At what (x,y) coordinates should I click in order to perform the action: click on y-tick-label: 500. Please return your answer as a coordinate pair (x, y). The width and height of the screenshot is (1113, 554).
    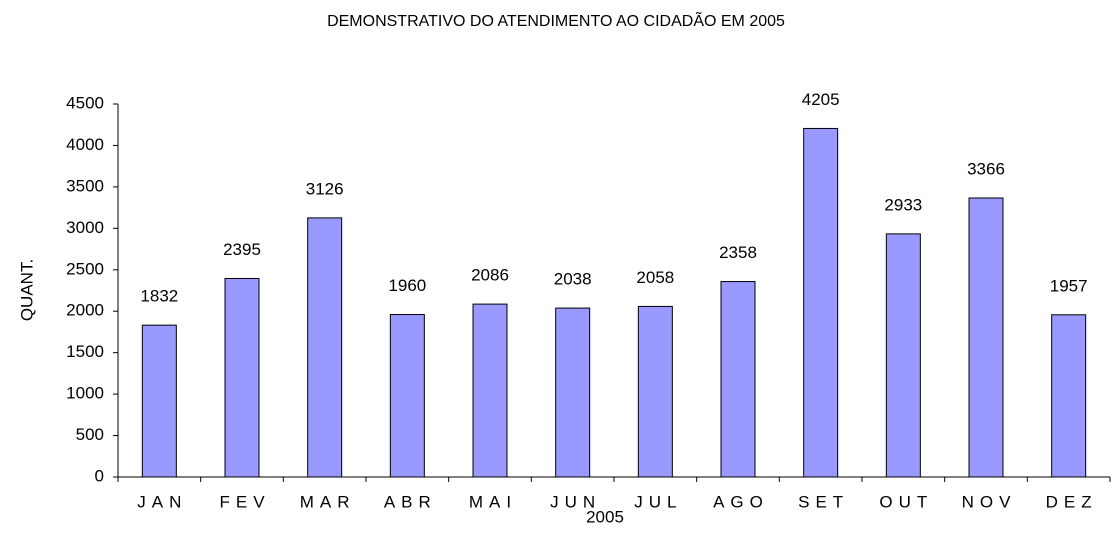
    Looking at the image, I should click on (90, 434).